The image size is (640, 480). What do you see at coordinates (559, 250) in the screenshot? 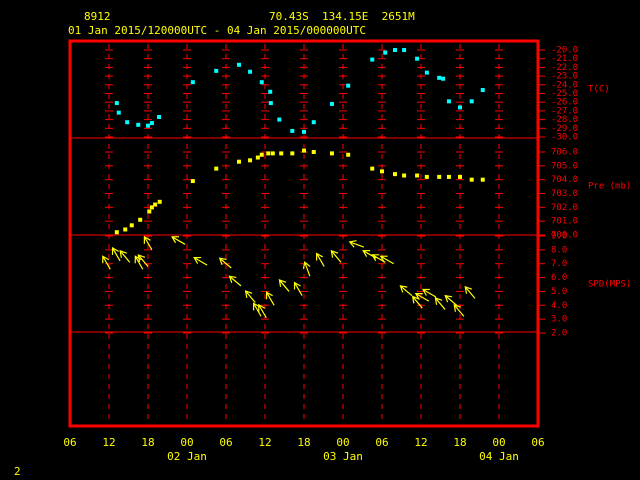
I see `y-tick-label: 8.0` at bounding box center [559, 250].